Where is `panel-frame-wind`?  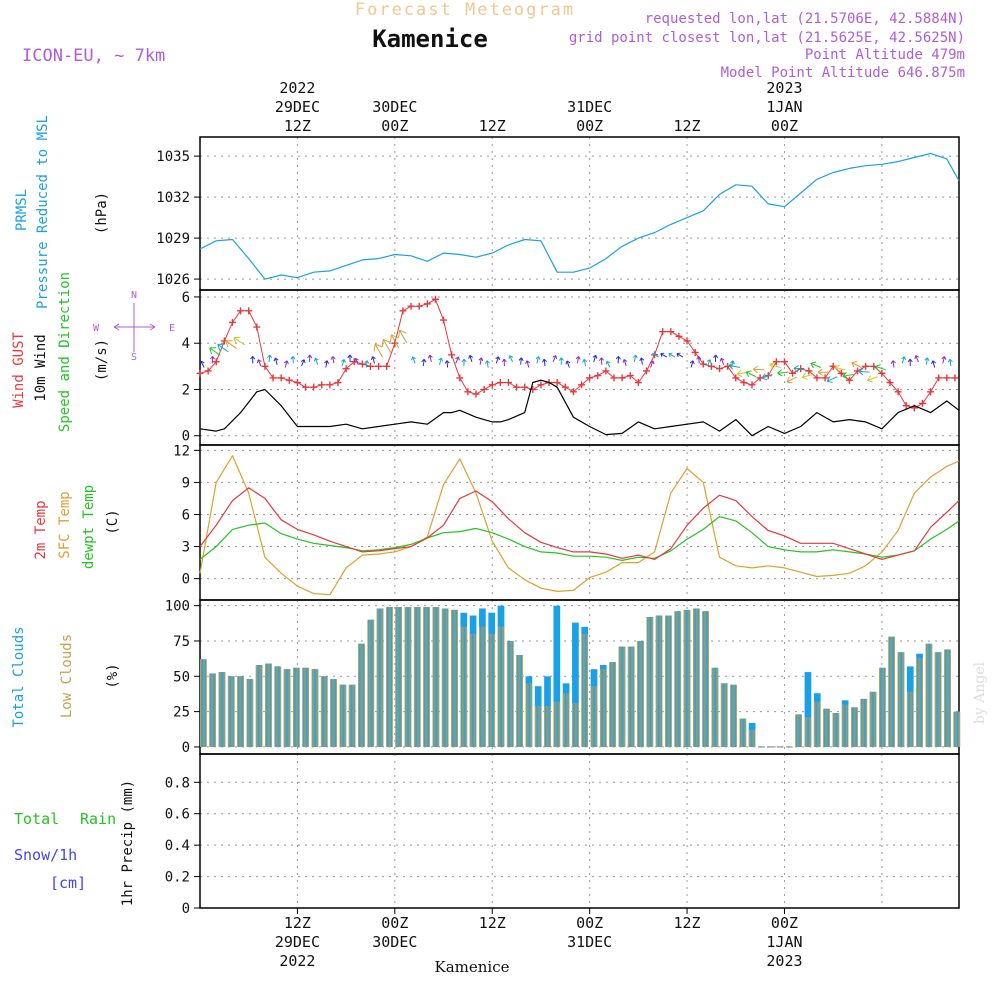 panel-frame-wind is located at coordinates (579, 367).